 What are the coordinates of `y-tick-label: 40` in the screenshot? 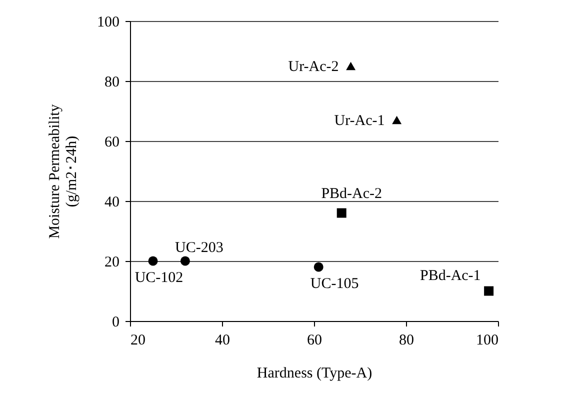 It's located at (112, 202).